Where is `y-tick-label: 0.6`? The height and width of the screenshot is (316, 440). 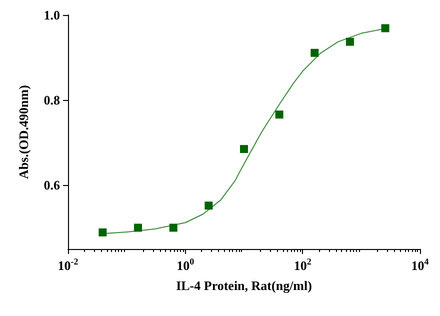
y-tick-label: 0.6 is located at coordinates (52, 185).